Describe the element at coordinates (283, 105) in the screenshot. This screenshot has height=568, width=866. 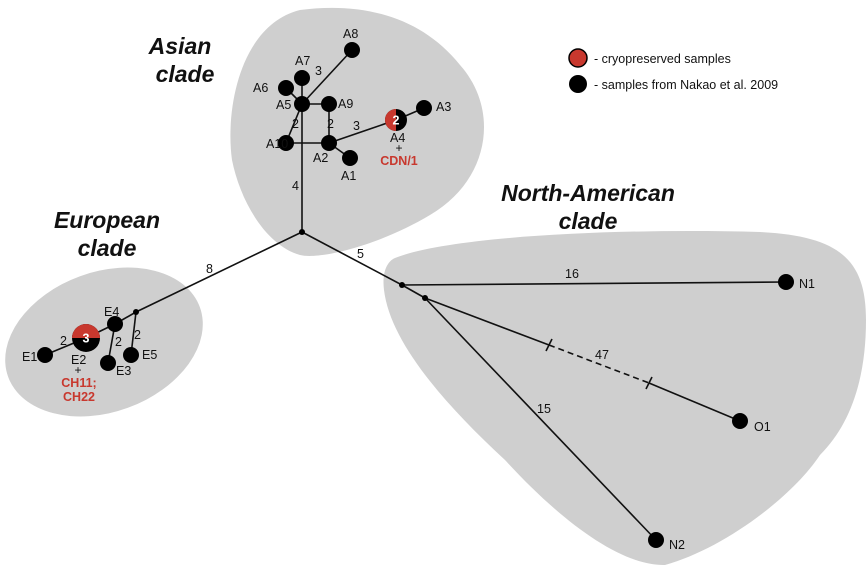
I see `label-a5: A5` at that location.